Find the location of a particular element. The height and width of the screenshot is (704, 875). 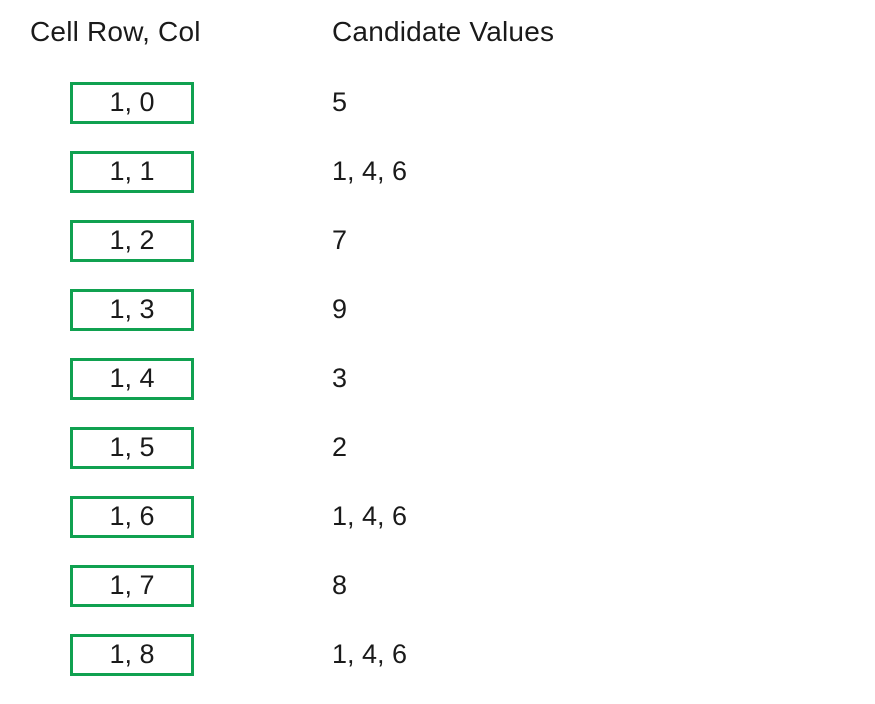

candidate-values-text: 2 is located at coordinates (340, 447).